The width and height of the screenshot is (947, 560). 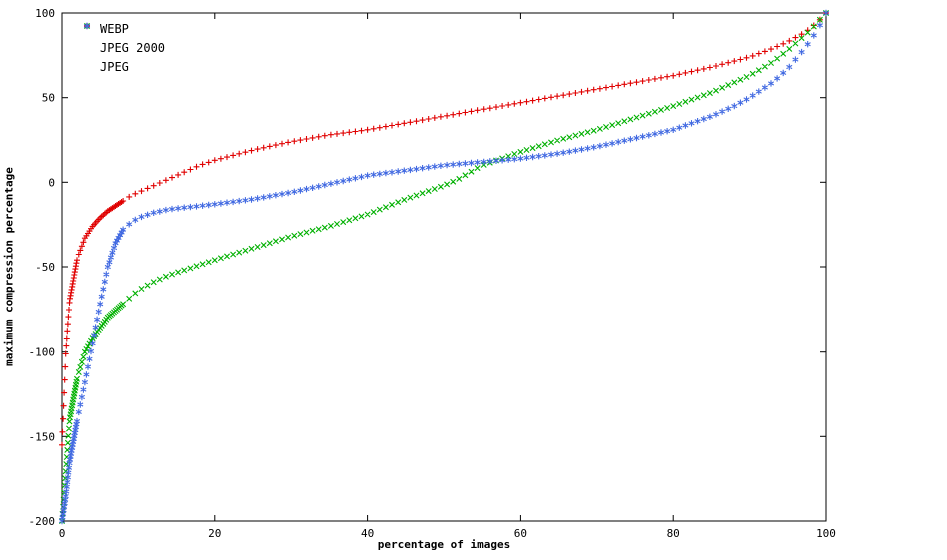 I want to click on y-tick-label: 100, so click(x=45, y=13).